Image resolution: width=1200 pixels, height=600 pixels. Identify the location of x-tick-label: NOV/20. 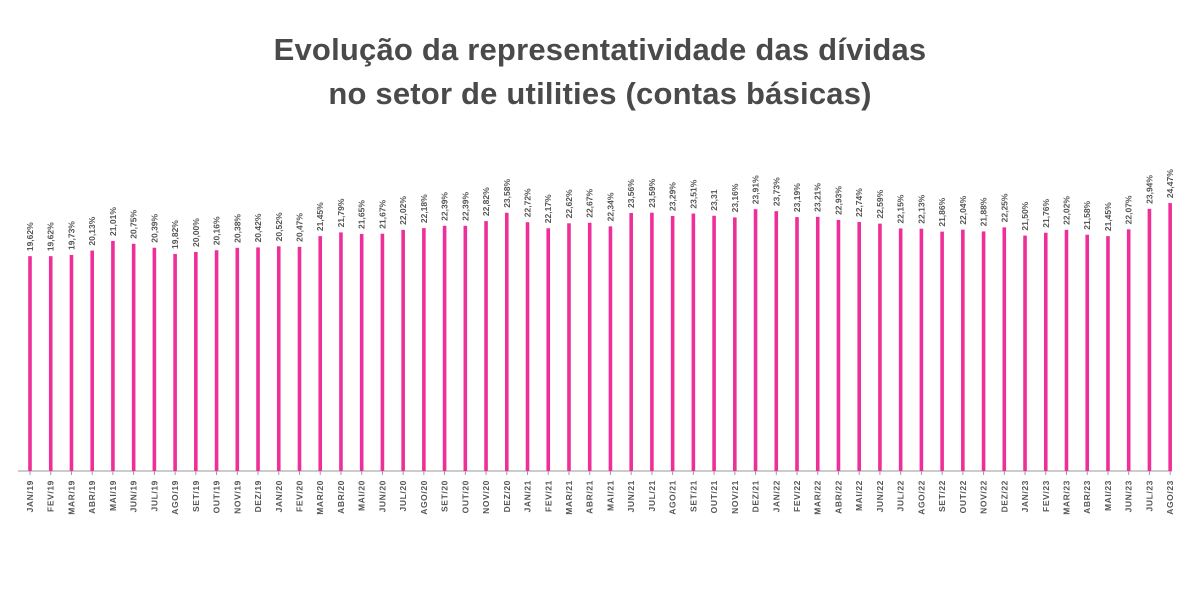
(486, 497).